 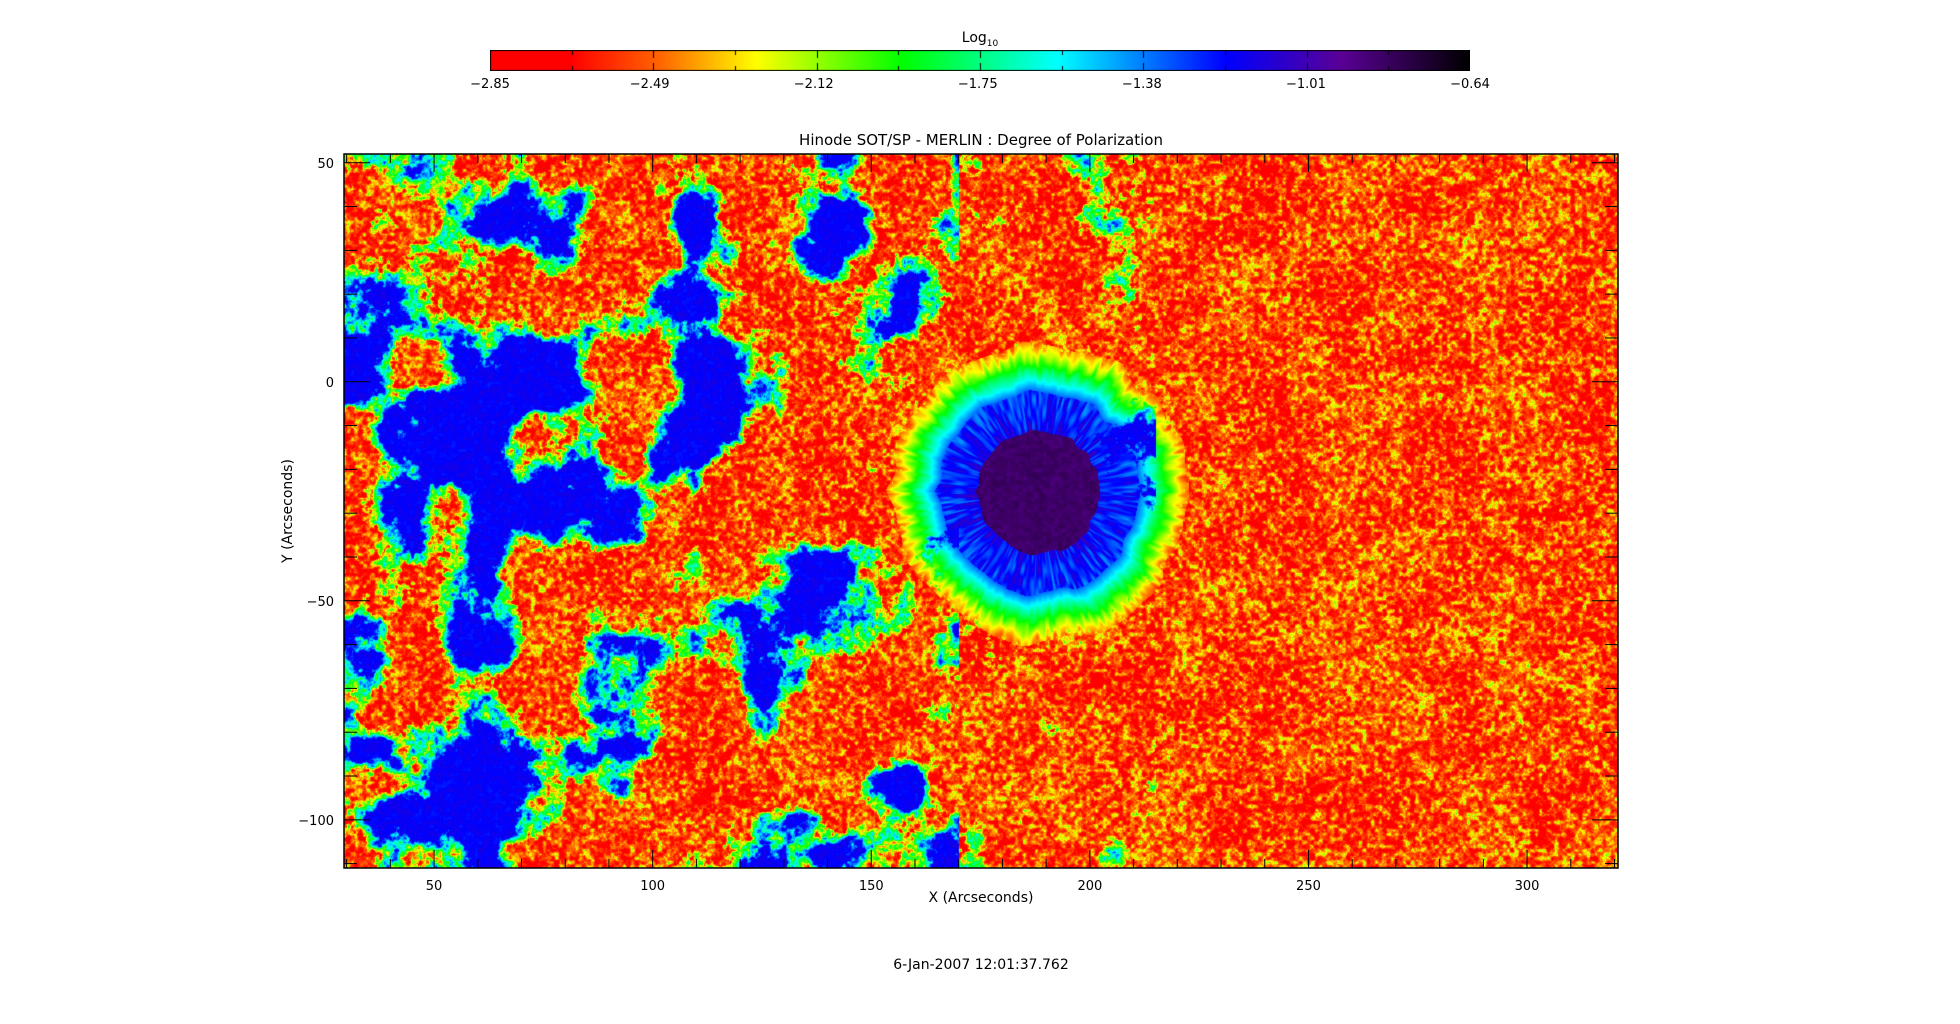 I want to click on colorbar-tick-label: −2.49, so click(x=650, y=84).